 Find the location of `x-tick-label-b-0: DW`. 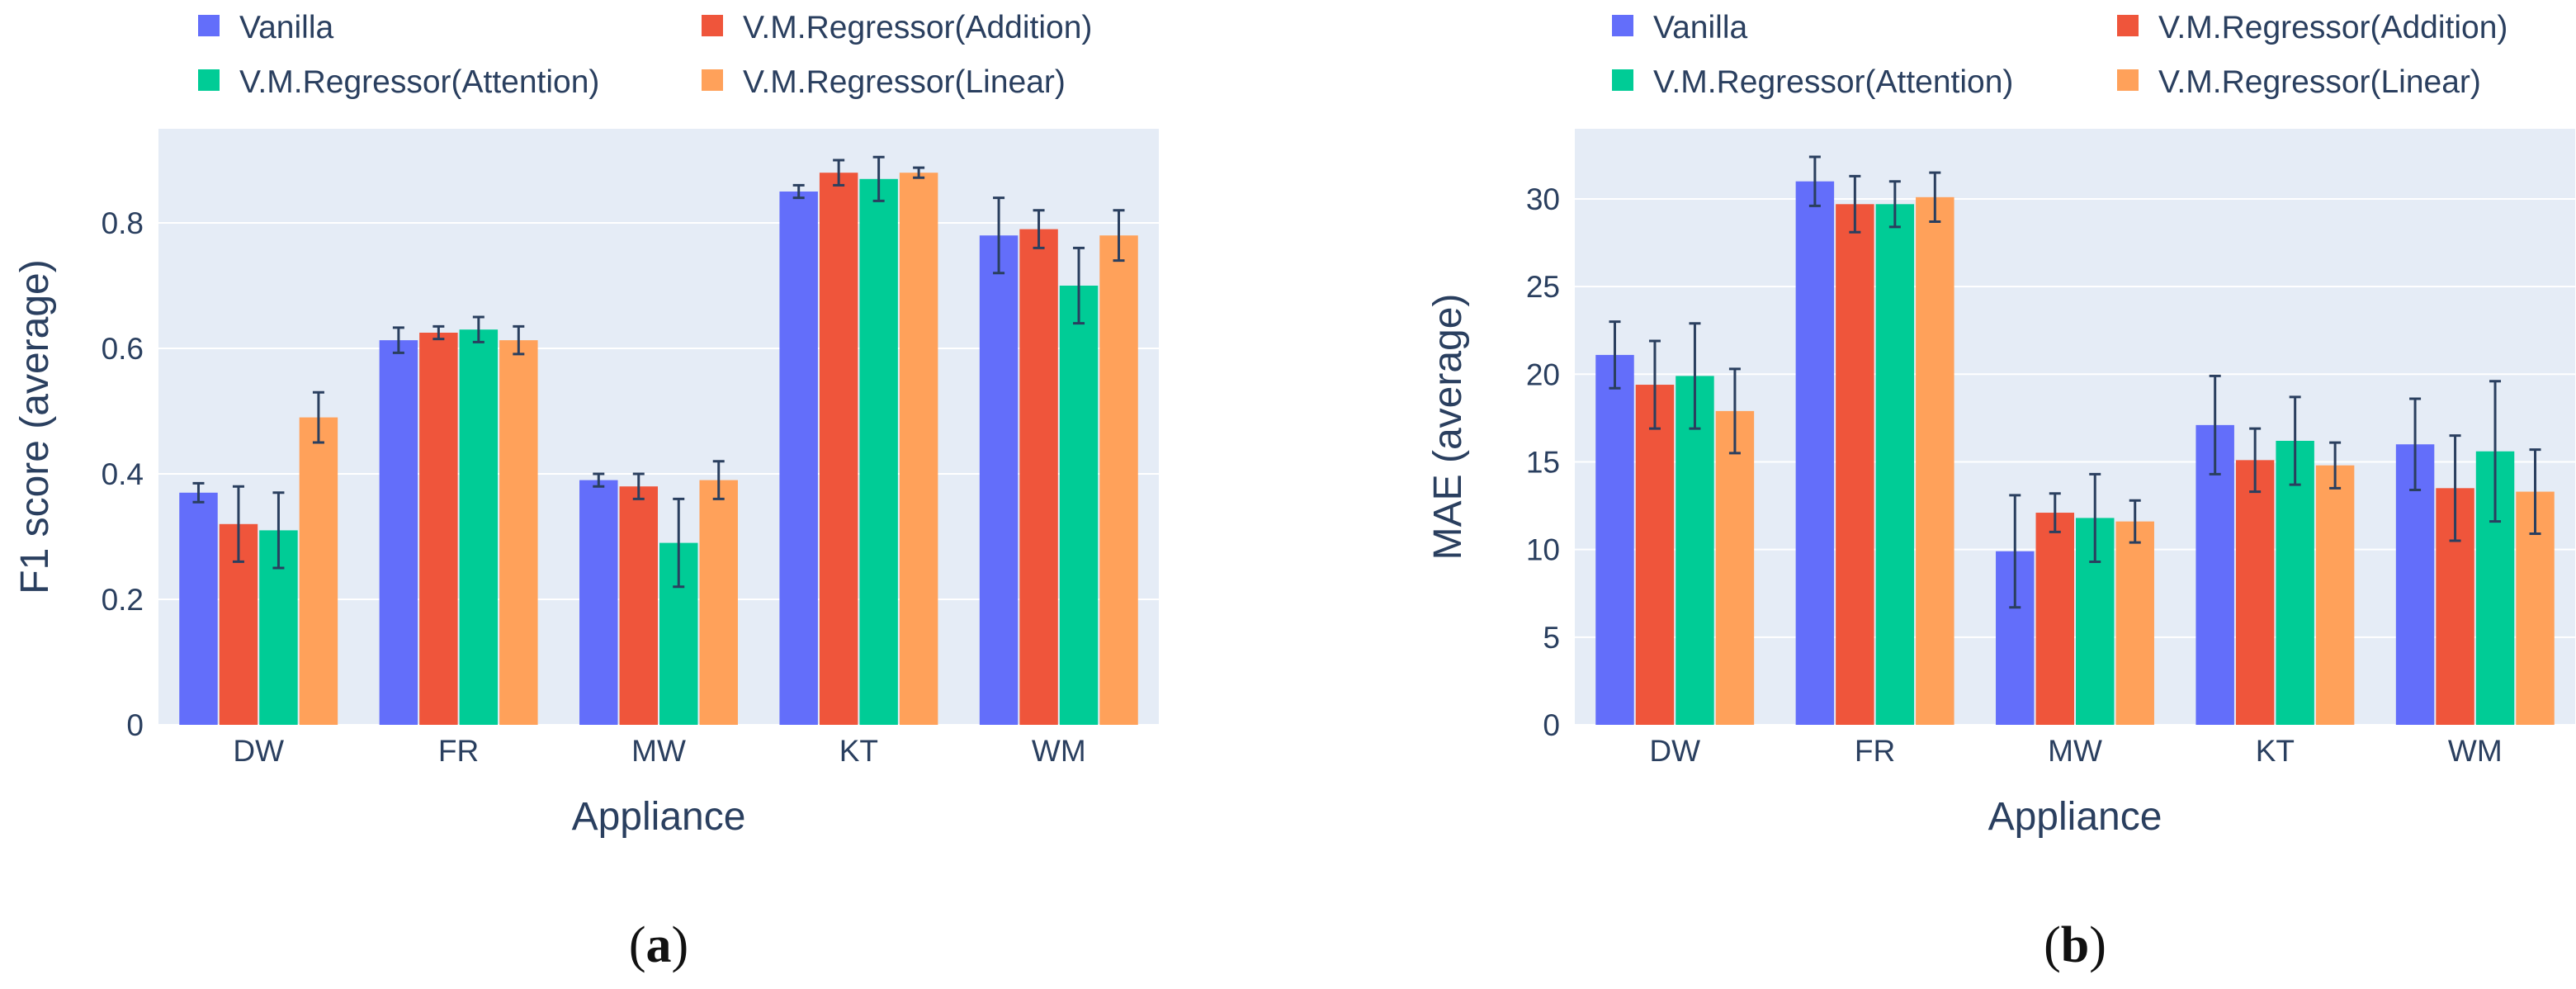

x-tick-label-b-0: DW is located at coordinates (1674, 751).